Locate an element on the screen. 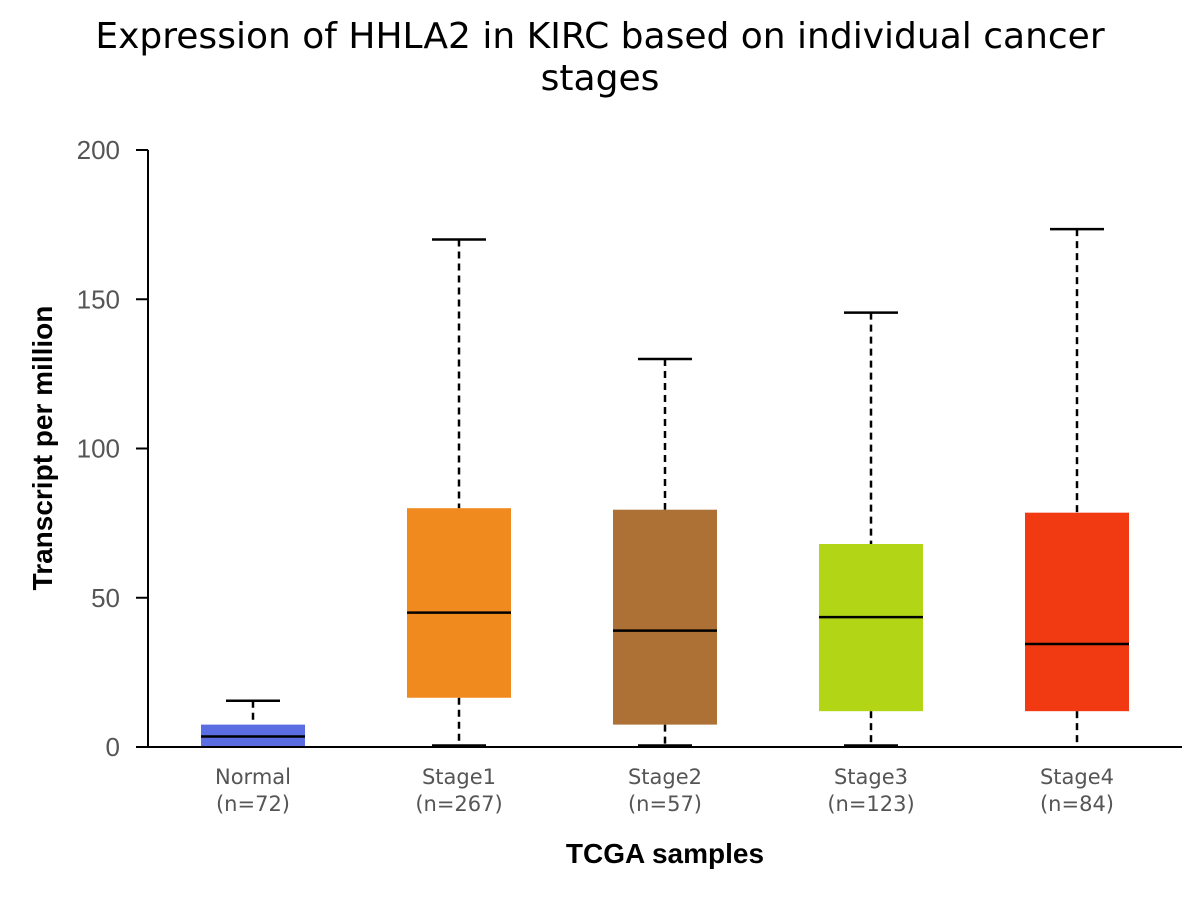  box-stage3 is located at coordinates (871, 529).